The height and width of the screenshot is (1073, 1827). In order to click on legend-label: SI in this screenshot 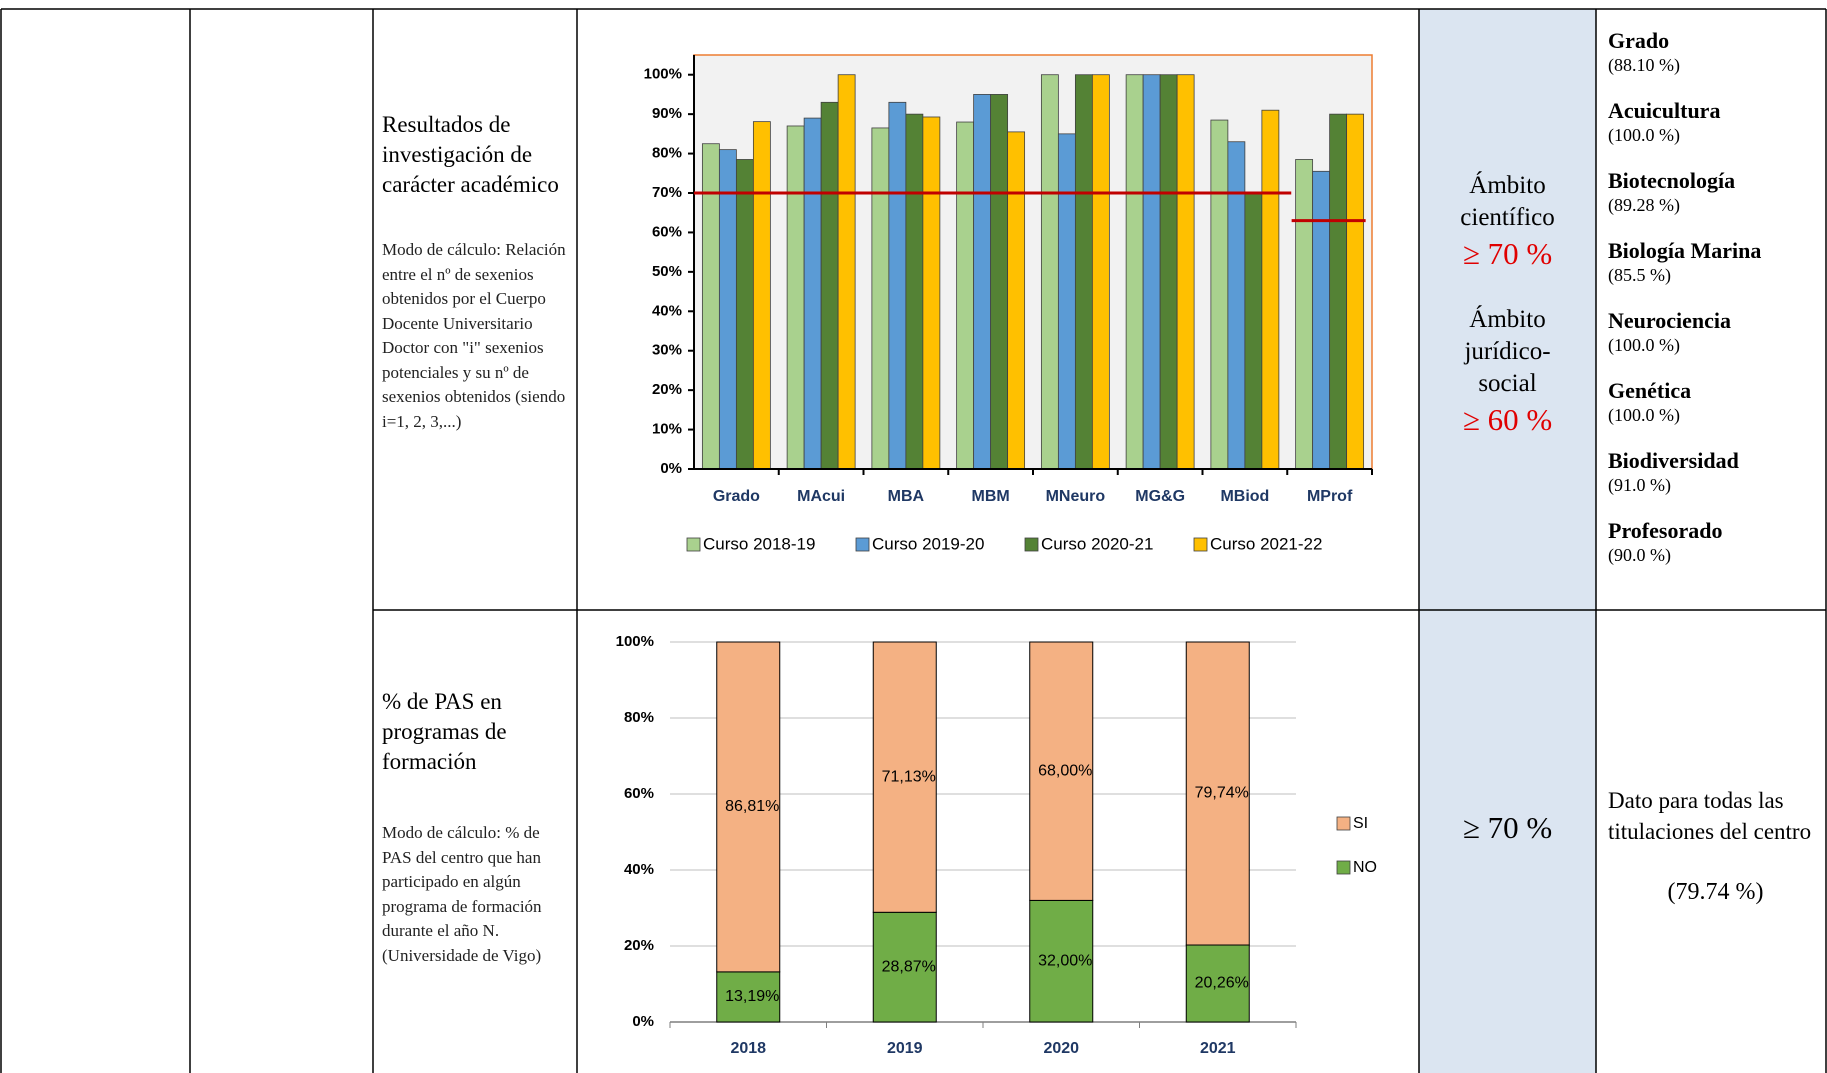, I will do `click(1360, 823)`.